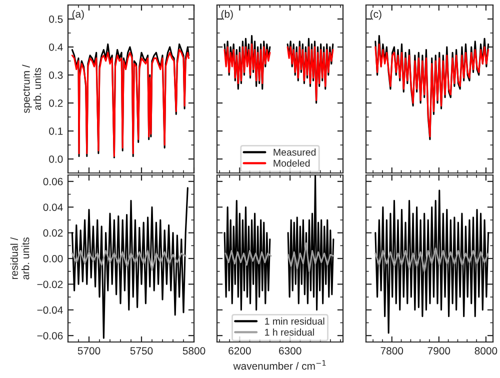  What do you see at coordinates (279, 365) in the screenshot?
I see `x-axis-title: wavenumber / cm$^{−1}$` at bounding box center [279, 365].